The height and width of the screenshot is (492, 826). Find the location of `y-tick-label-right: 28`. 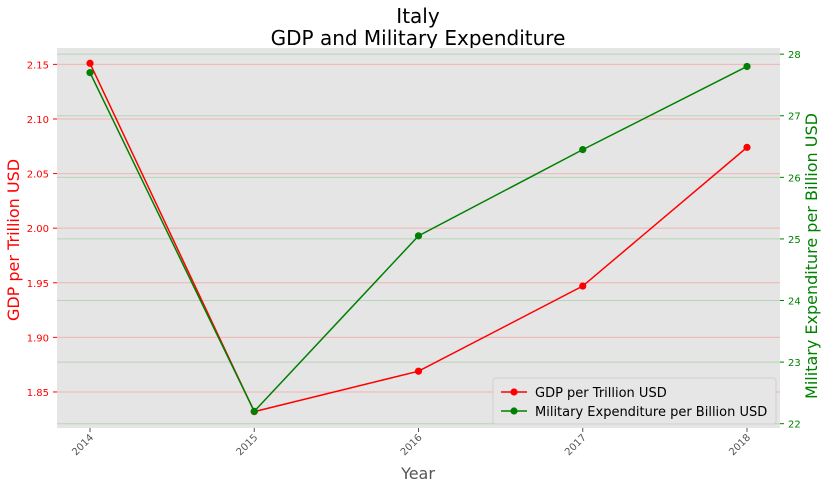

y-tick-label-right: 28 is located at coordinates (794, 55).